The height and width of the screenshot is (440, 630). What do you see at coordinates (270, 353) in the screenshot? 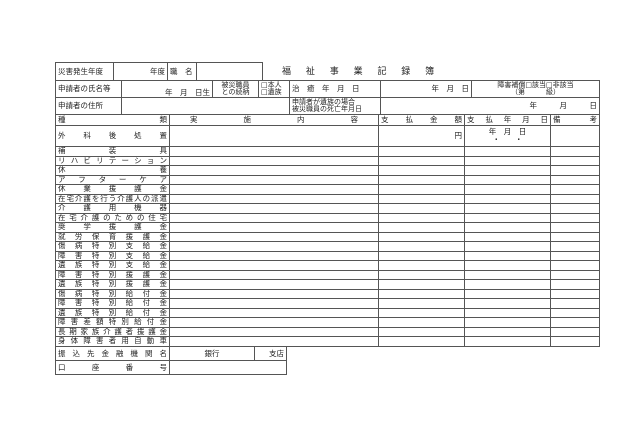
I see `branch-field: 支店` at bounding box center [270, 353].